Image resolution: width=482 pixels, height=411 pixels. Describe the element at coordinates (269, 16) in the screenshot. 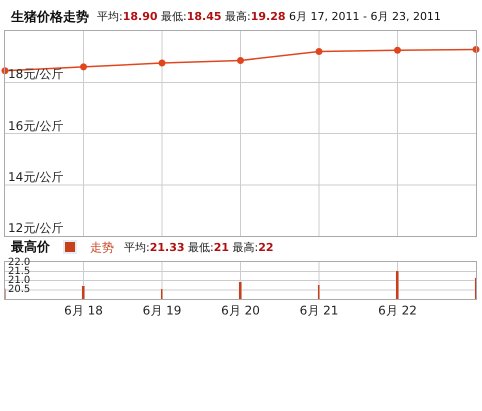

I see `chart-subtitle: 平均:18.90 最低:18.45 最高:19.28 6月 17, 2011 - 6月 23, 2011` at that location.